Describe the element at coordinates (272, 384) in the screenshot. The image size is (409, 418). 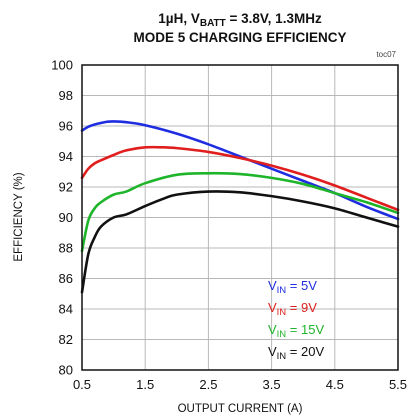
I see `x-tick-label: 3.5` at that location.